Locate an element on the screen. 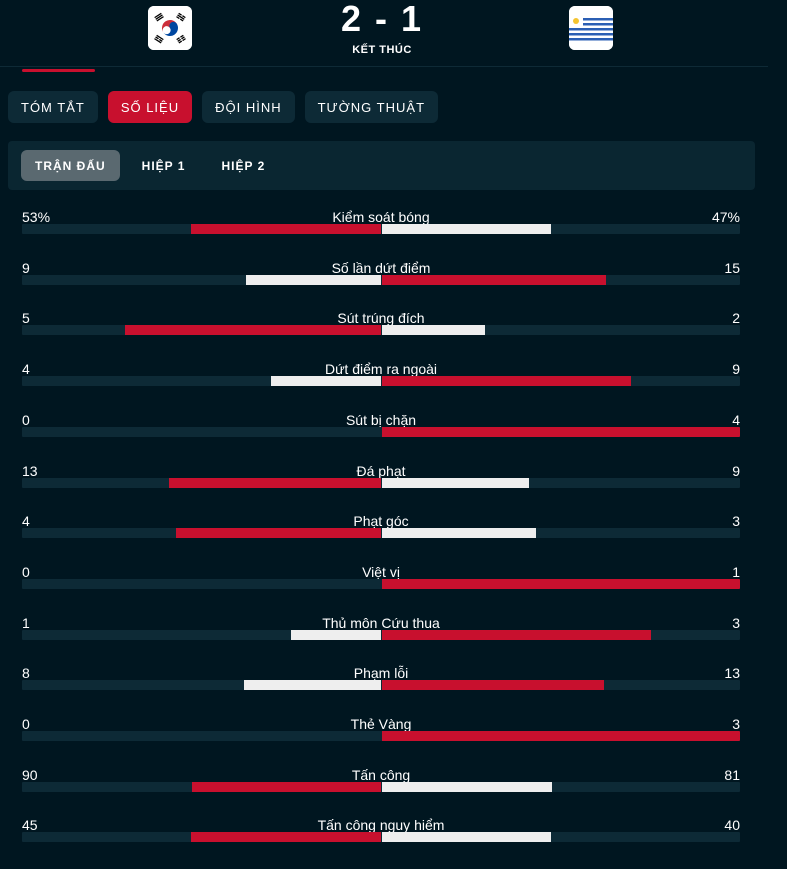  stat-row-possession: Kiểm soát bóng 53% 47% is located at coordinates (381, 229).